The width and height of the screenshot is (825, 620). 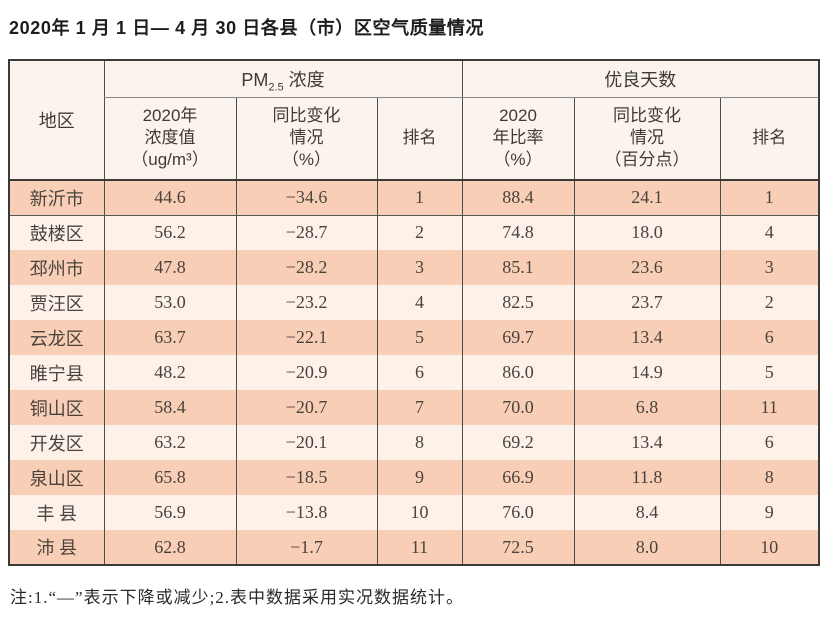 What do you see at coordinates (169, 547) in the screenshot?
I see `cell-pm-value: 62.8` at bounding box center [169, 547].